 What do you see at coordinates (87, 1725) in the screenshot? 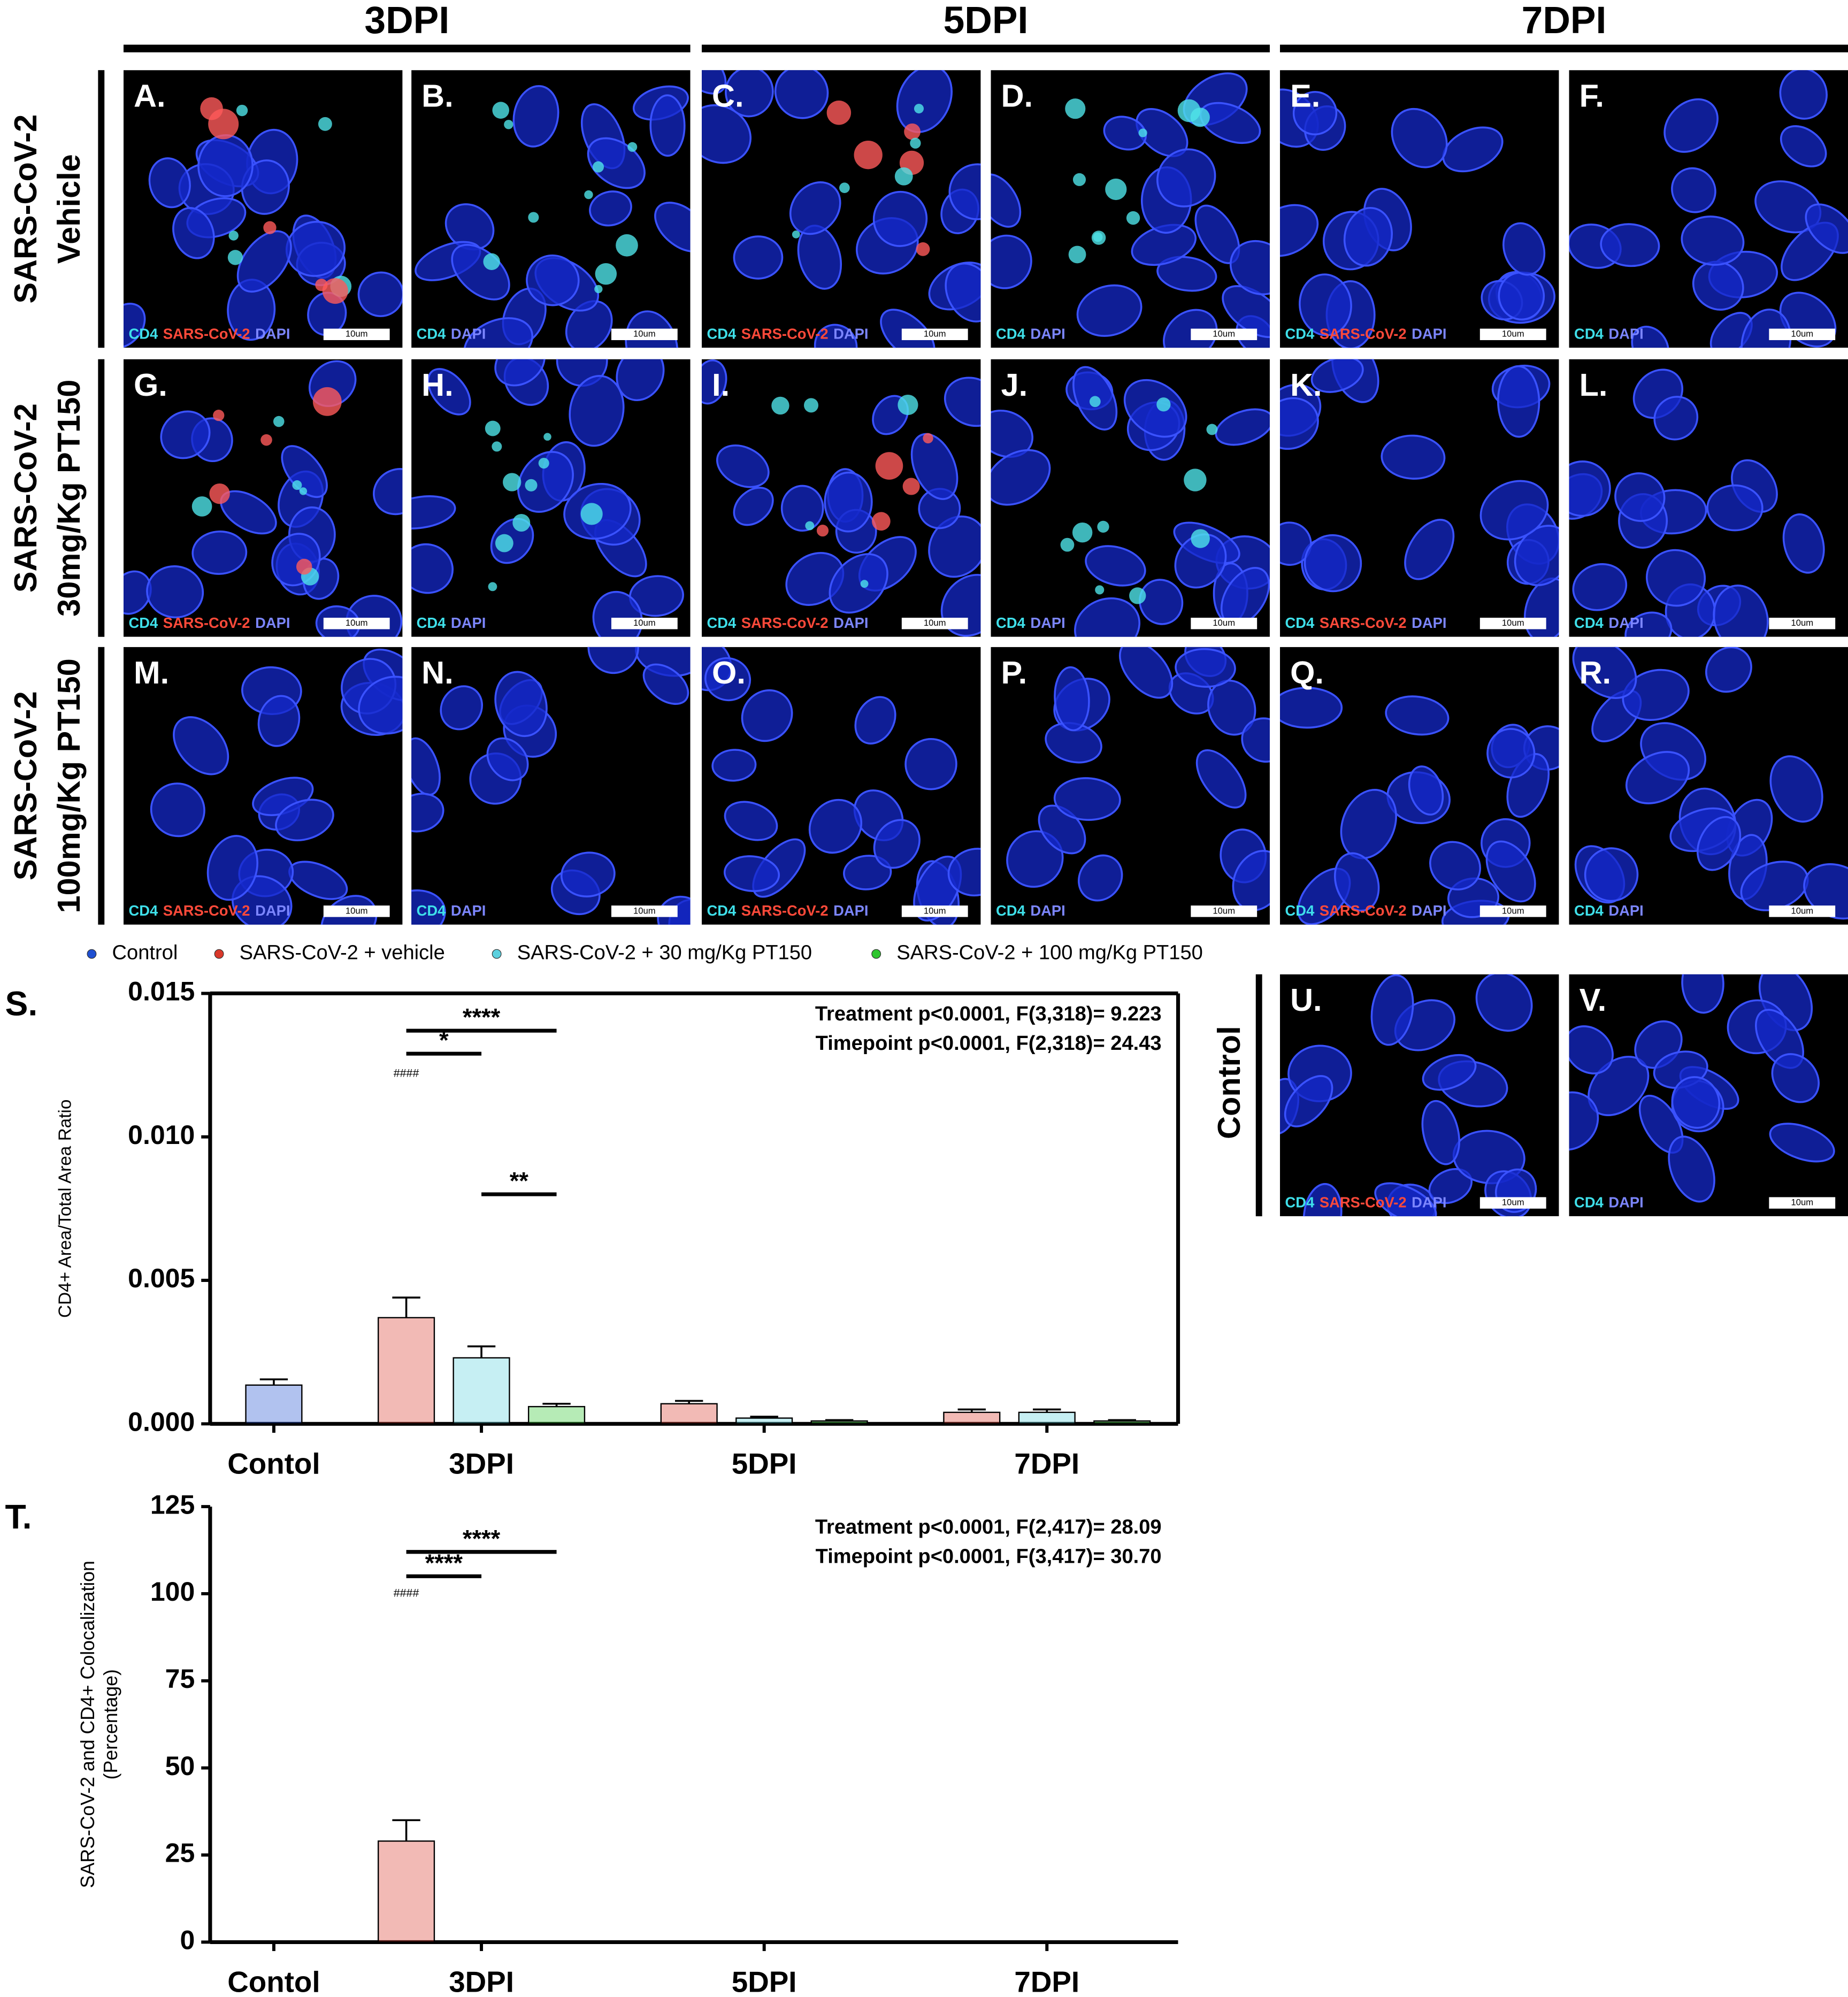
I see `y-axis-label: SARS-CoV-2 and CD4+ Colocalization` at bounding box center [87, 1725].